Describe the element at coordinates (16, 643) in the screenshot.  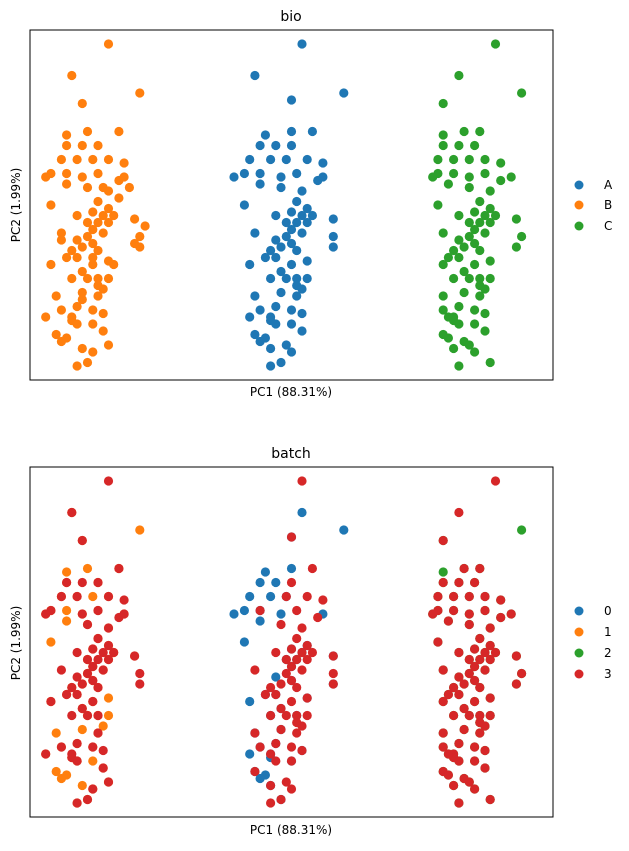
I see `panel-batch-ylabel: PC2 (1.99%)` at that location.